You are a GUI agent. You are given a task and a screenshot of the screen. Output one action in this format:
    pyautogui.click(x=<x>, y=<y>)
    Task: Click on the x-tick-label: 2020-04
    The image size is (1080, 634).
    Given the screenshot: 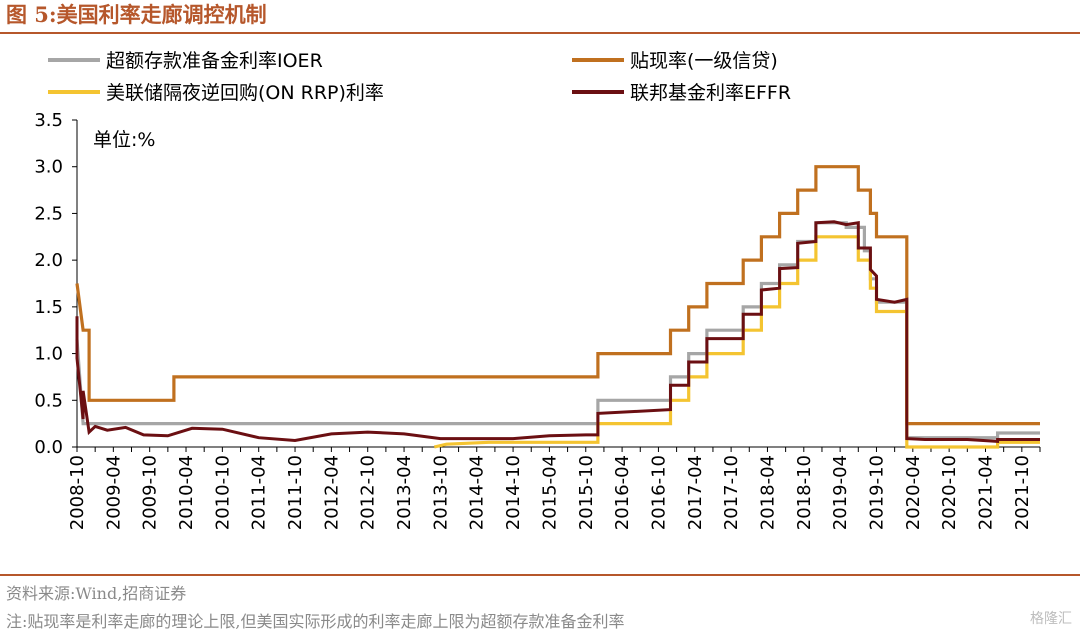 What is the action you would take?
    pyautogui.click(x=913, y=492)
    